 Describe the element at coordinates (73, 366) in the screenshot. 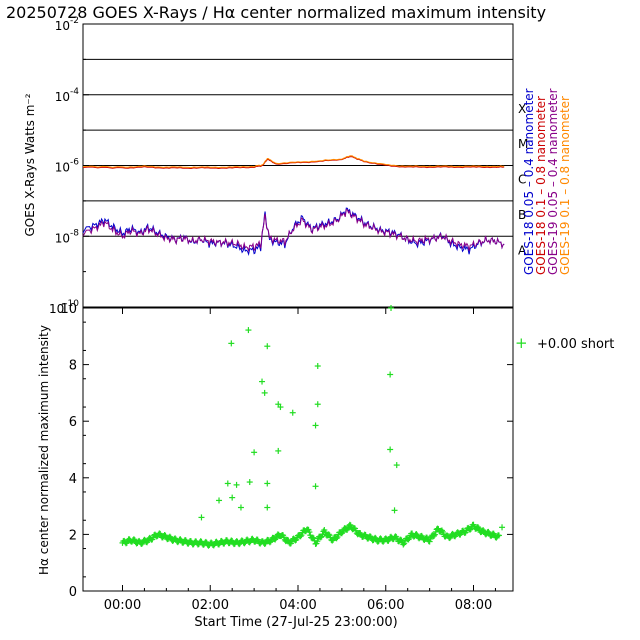

I see `halpha-y-tick-label: 8` at that location.